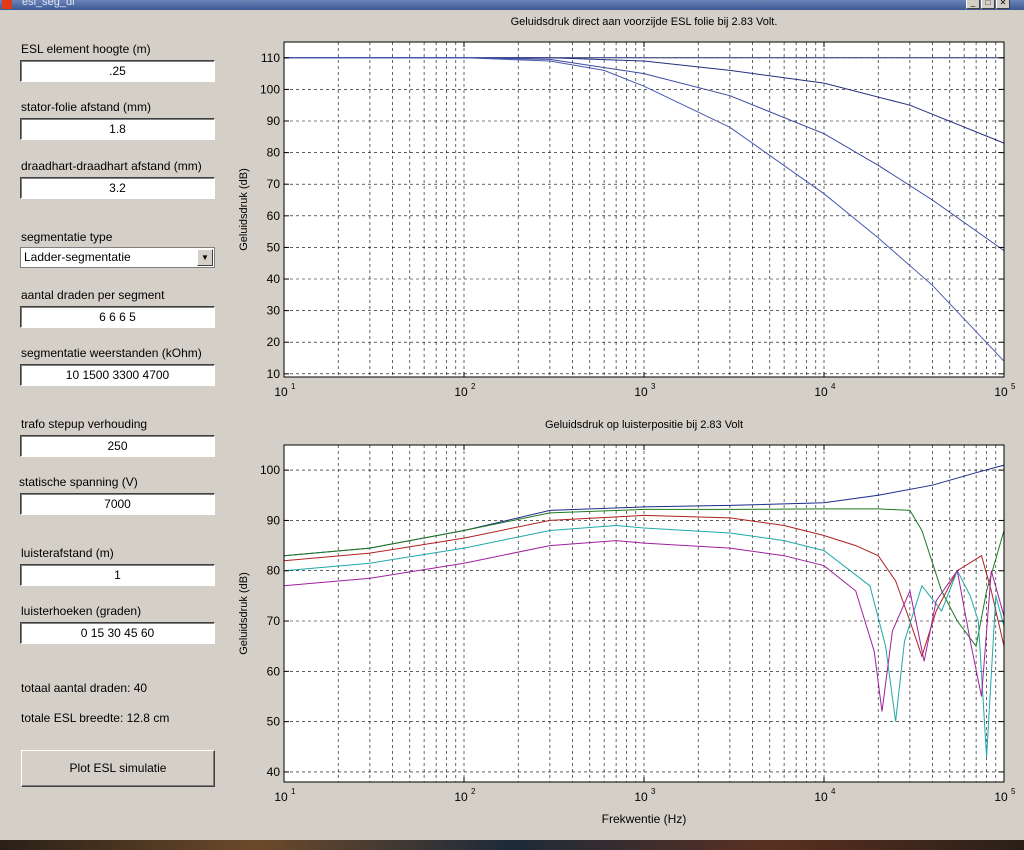 The height and width of the screenshot is (850, 1024). Describe the element at coordinates (111, 353) in the screenshot. I see `label-segment-resistors: segmentatie weerstanden (kOhm)` at that location.